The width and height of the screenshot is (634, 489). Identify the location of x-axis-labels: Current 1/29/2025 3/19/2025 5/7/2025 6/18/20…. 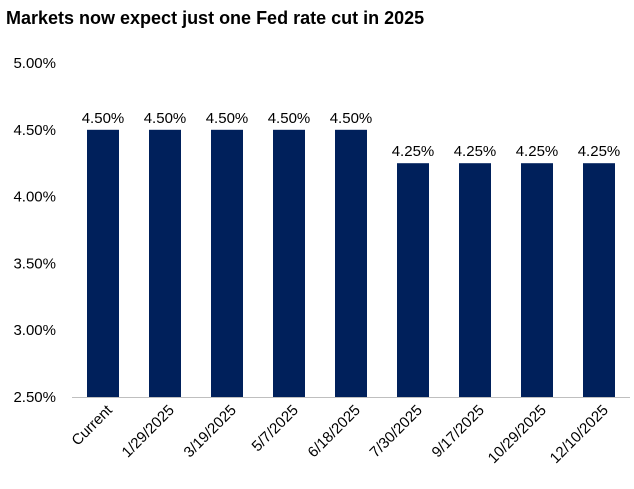
(339, 434).